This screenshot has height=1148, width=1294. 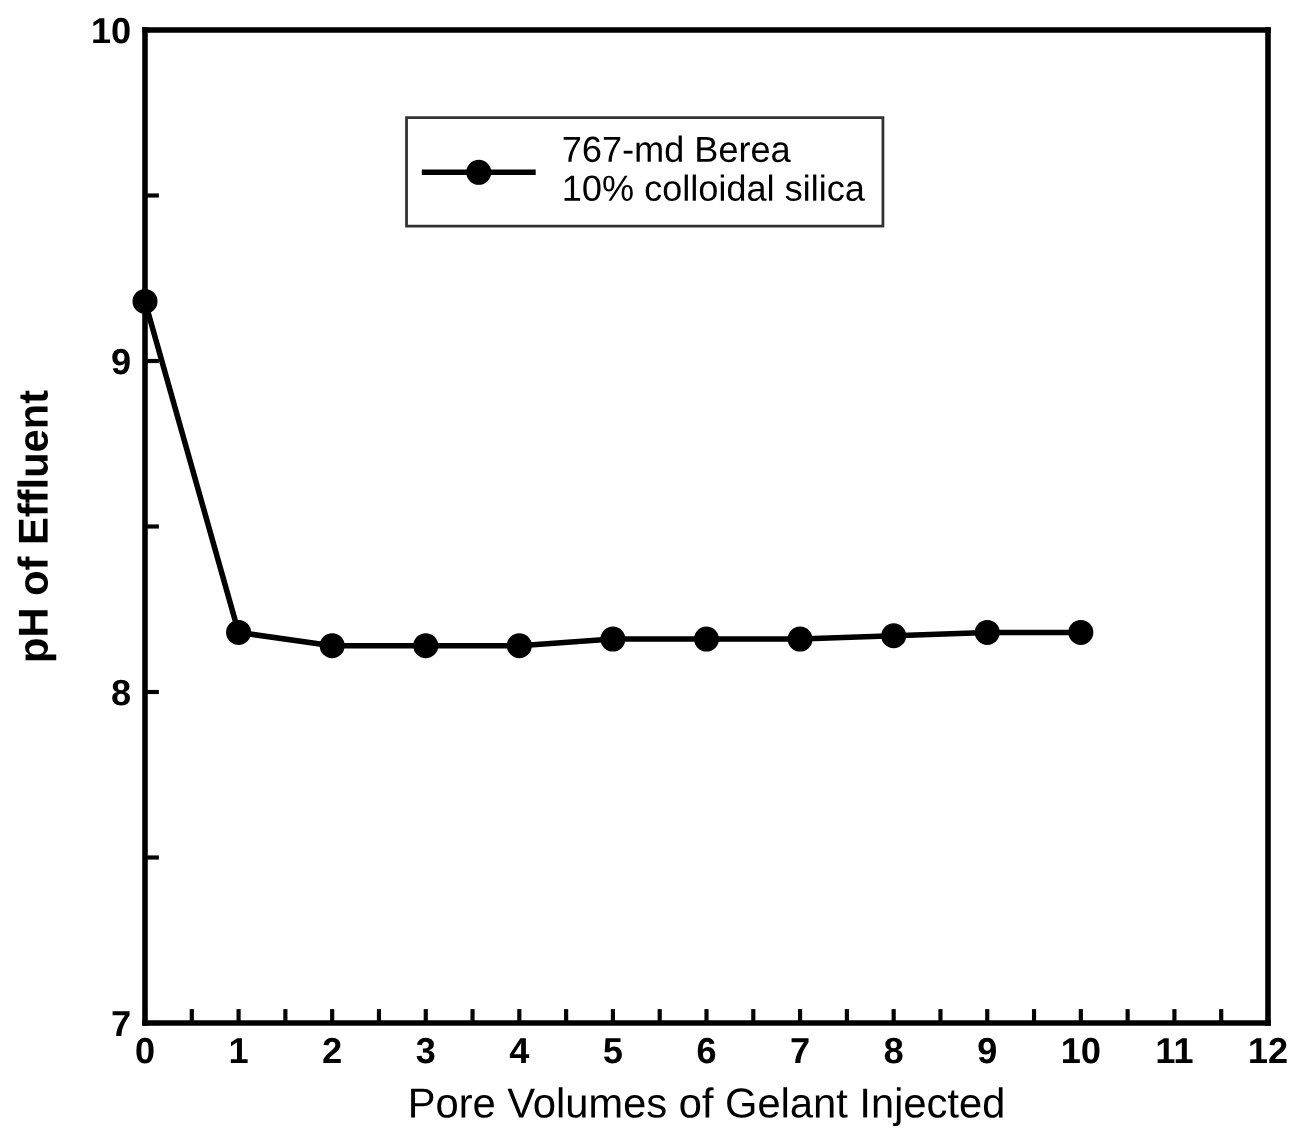 What do you see at coordinates (1081, 1050) in the screenshot?
I see `x-tick-label: 10` at bounding box center [1081, 1050].